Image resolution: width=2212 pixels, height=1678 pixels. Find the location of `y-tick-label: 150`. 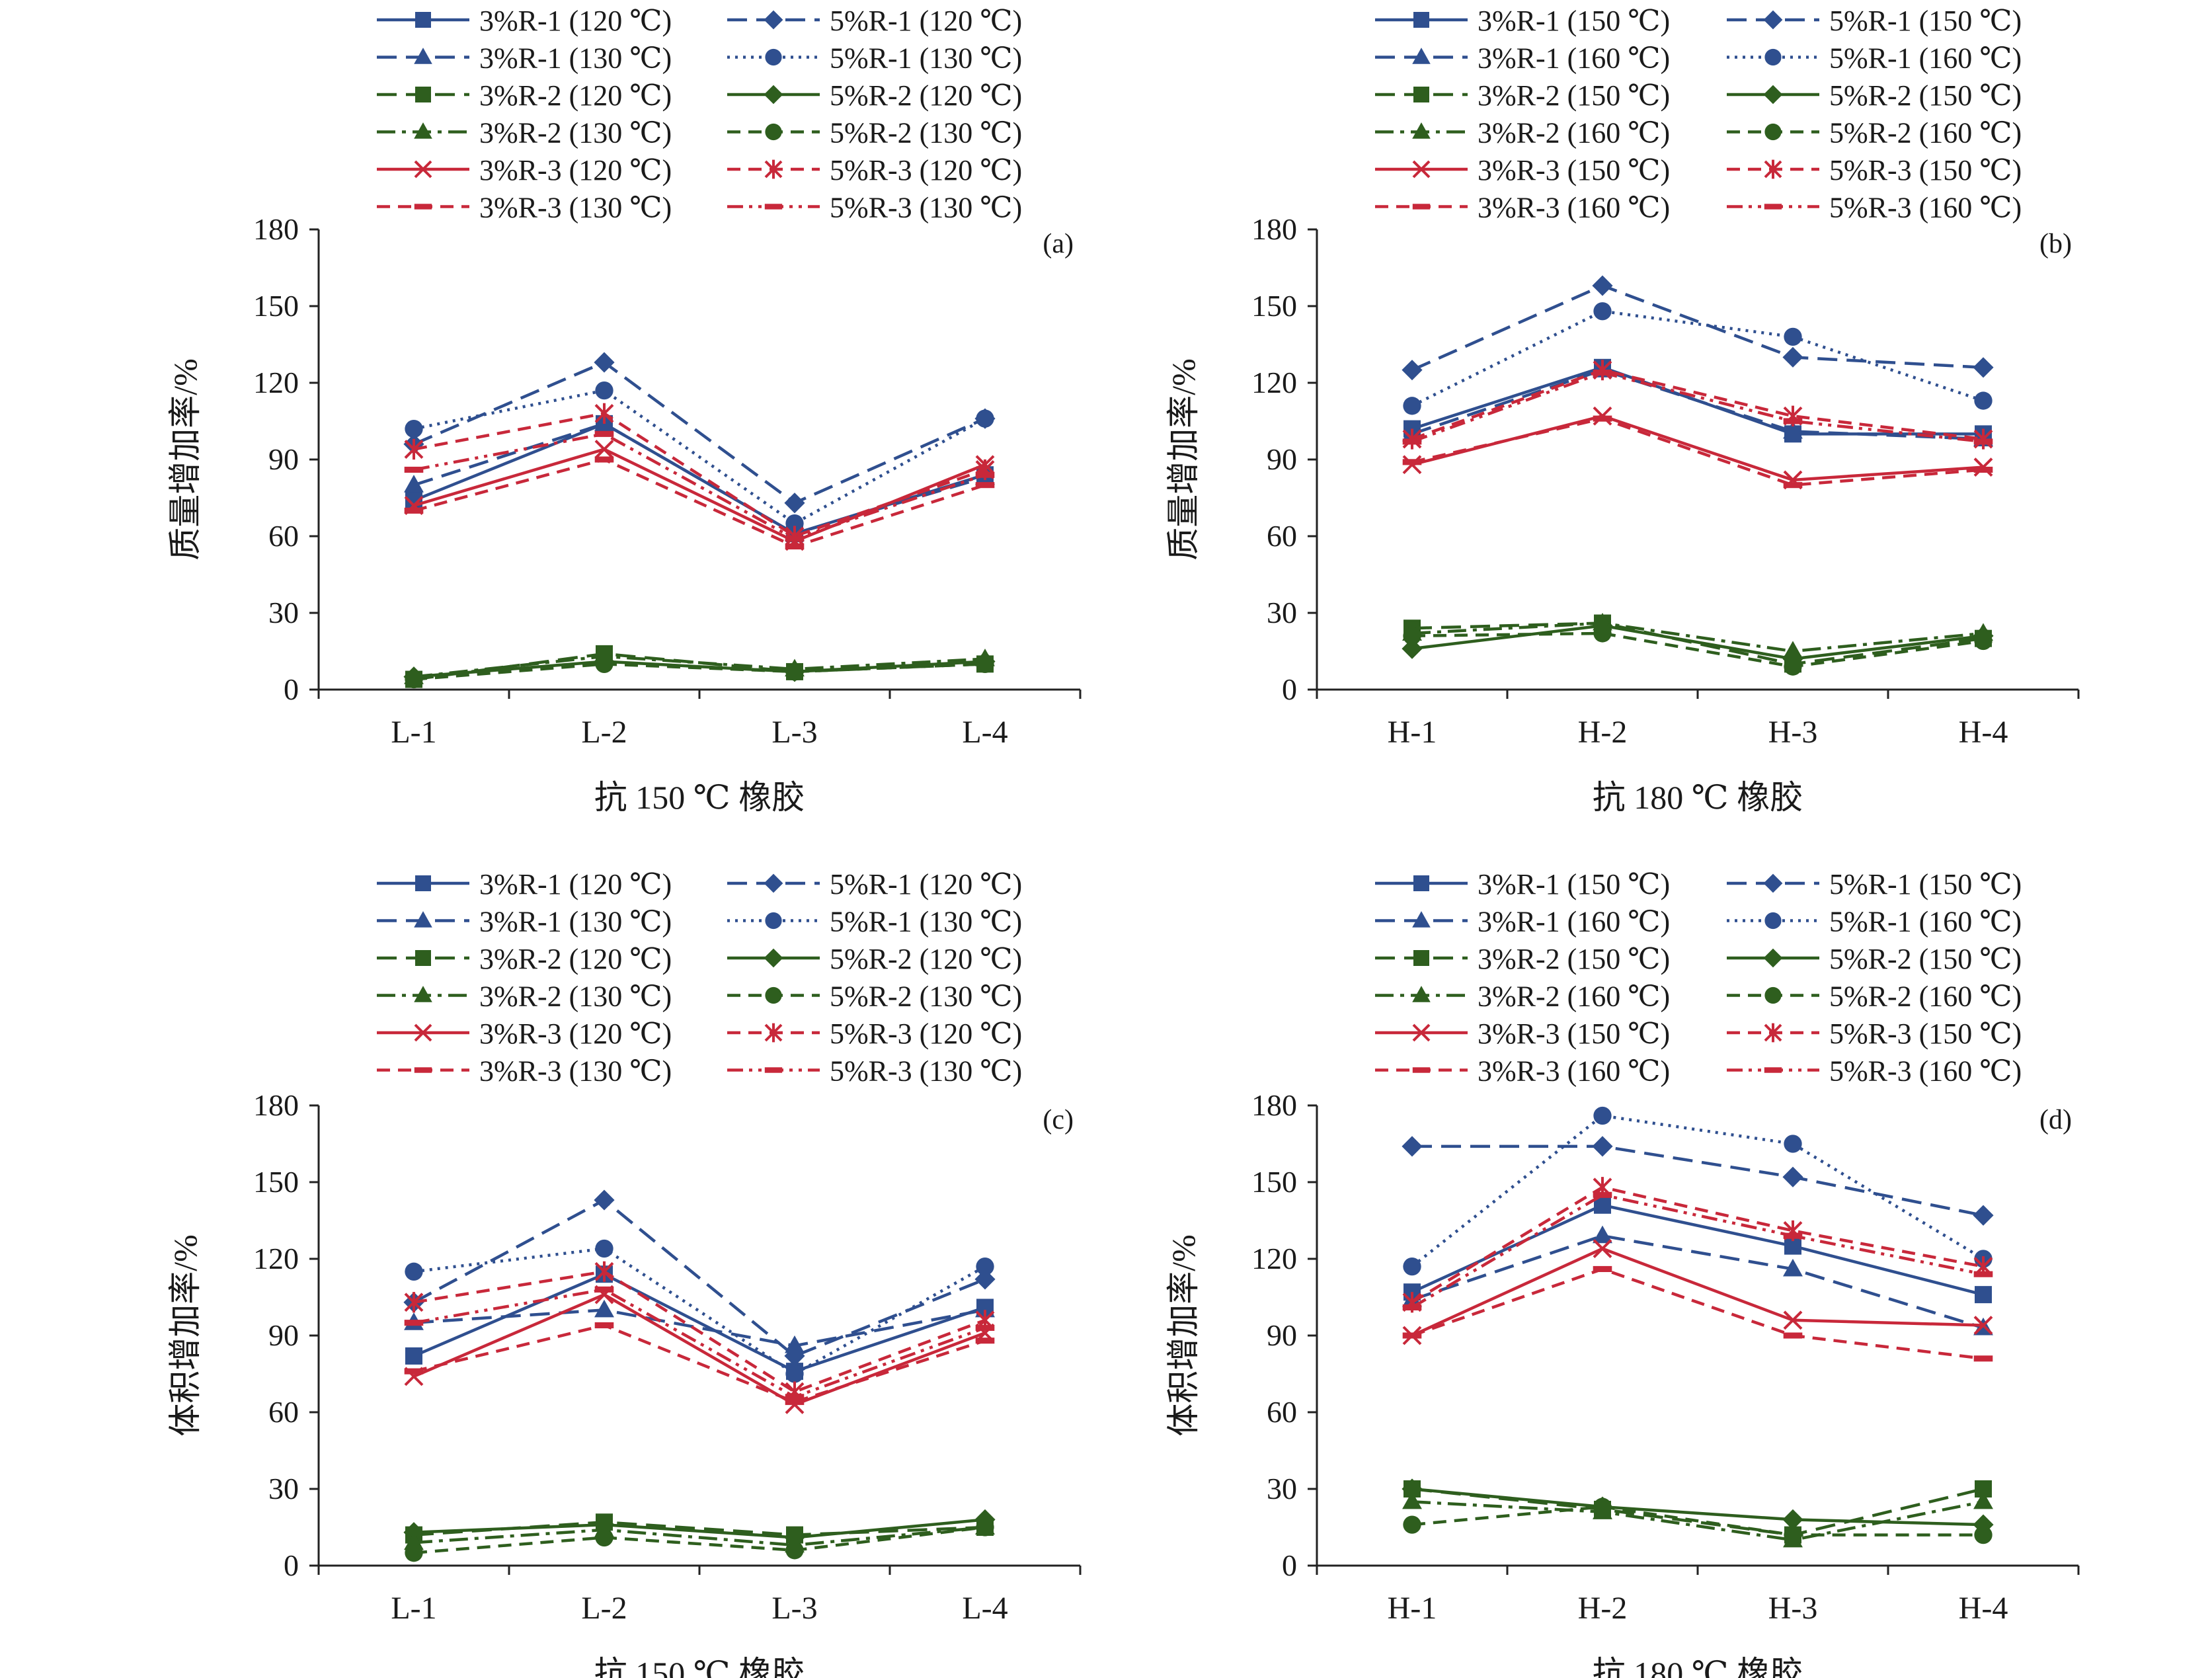

y-tick-label: 150 is located at coordinates (276, 306).